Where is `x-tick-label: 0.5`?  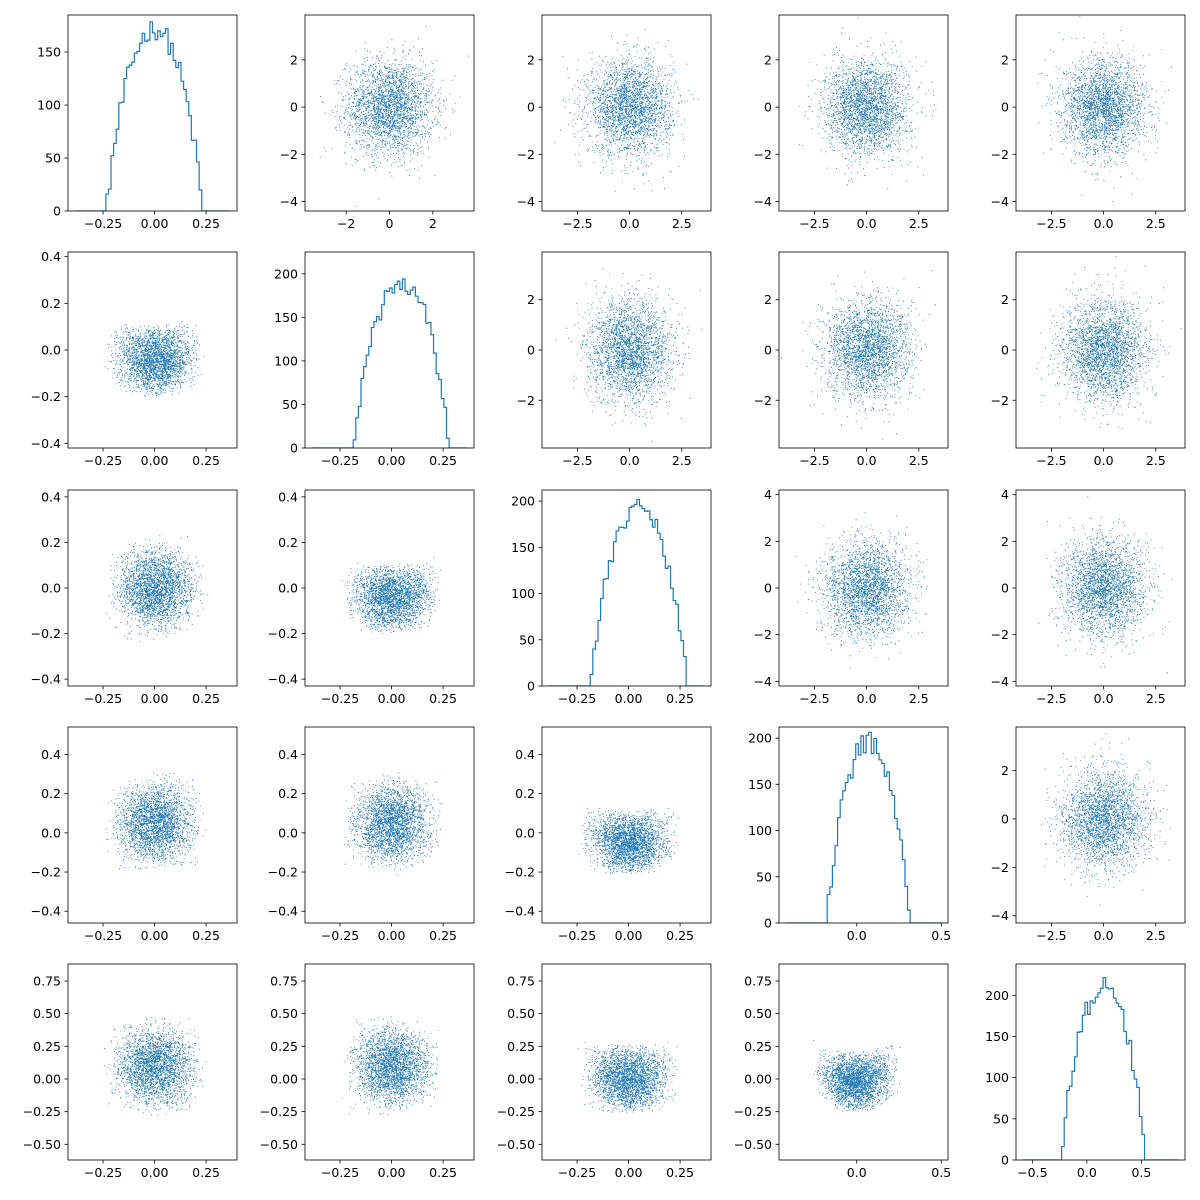
x-tick-label: 0.5 is located at coordinates (941, 1172).